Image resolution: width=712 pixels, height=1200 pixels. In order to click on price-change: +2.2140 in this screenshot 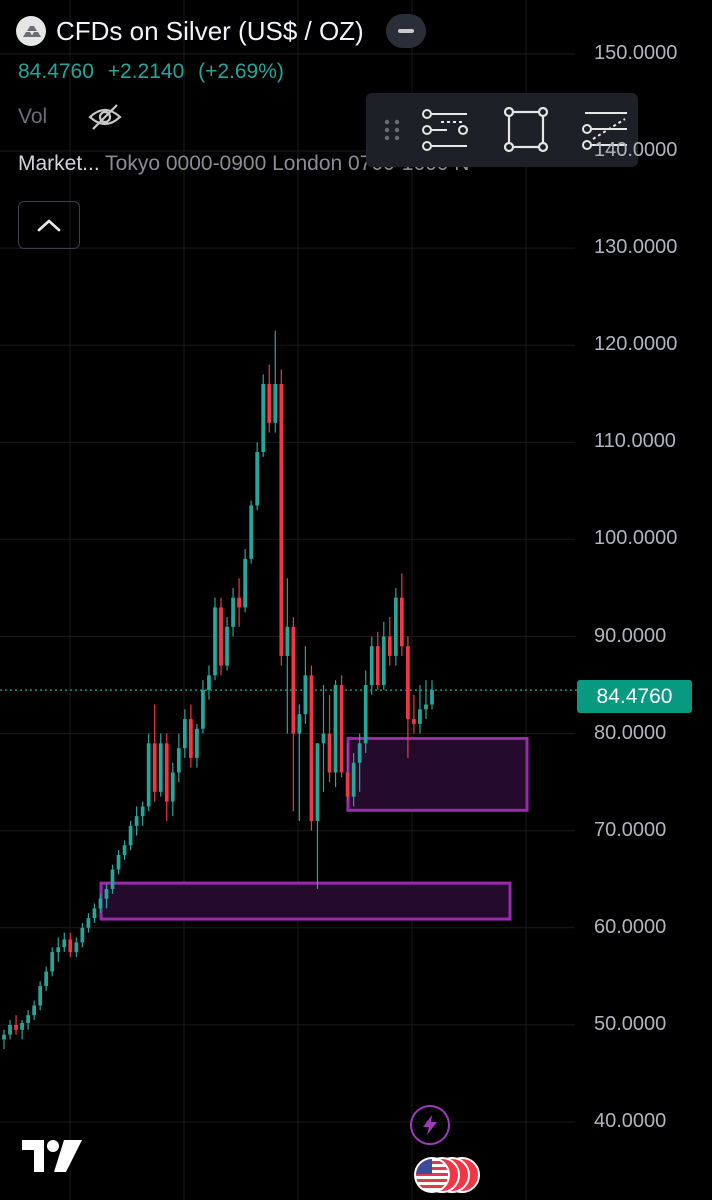, I will do `click(146, 71)`.